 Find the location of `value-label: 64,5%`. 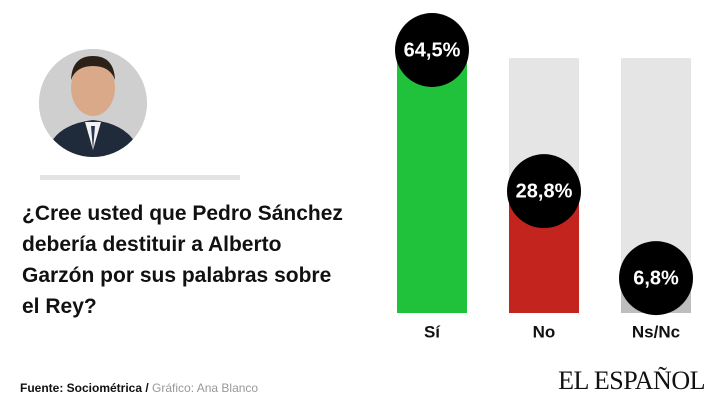

value-label: 64,5% is located at coordinates (432, 50).